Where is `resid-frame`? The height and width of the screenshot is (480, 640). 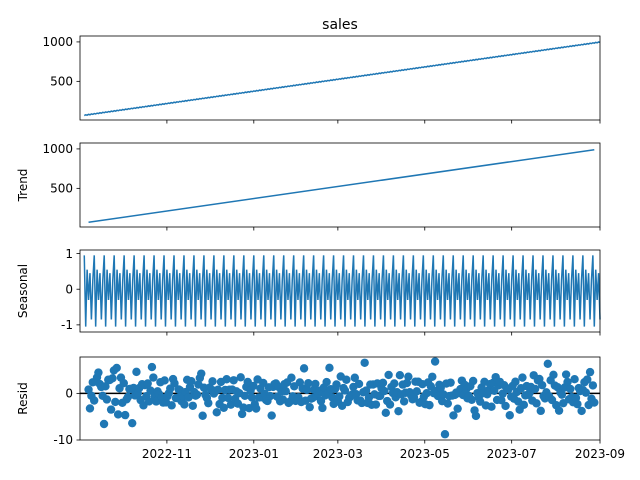 resid-frame is located at coordinates (340, 398).